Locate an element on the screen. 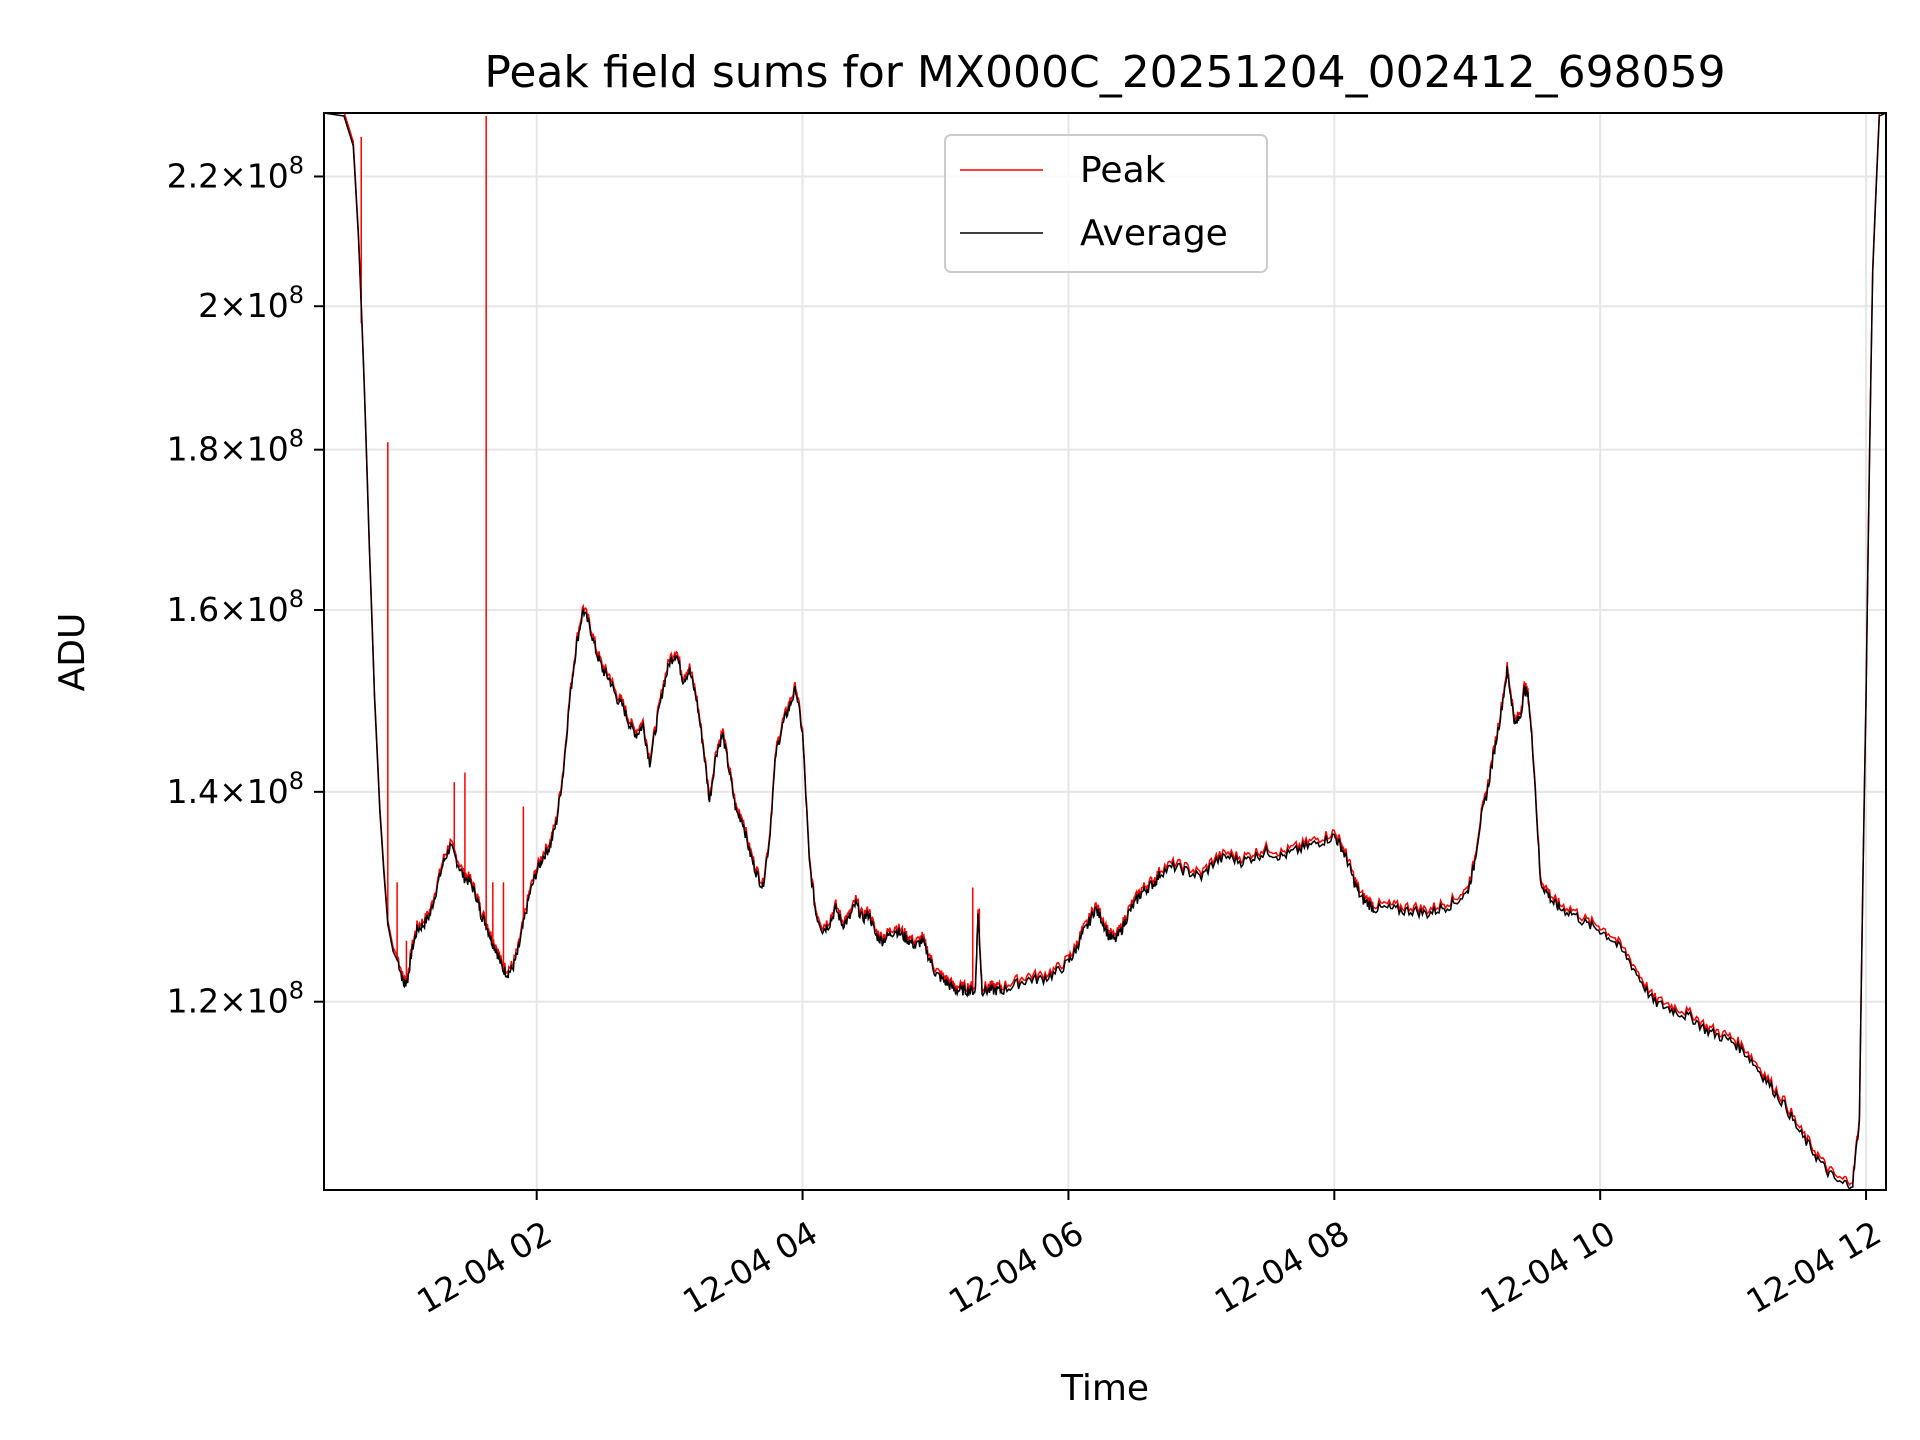 The height and width of the screenshot is (1440, 1920). y-tick-mantissa: 2 is located at coordinates (208, 305).